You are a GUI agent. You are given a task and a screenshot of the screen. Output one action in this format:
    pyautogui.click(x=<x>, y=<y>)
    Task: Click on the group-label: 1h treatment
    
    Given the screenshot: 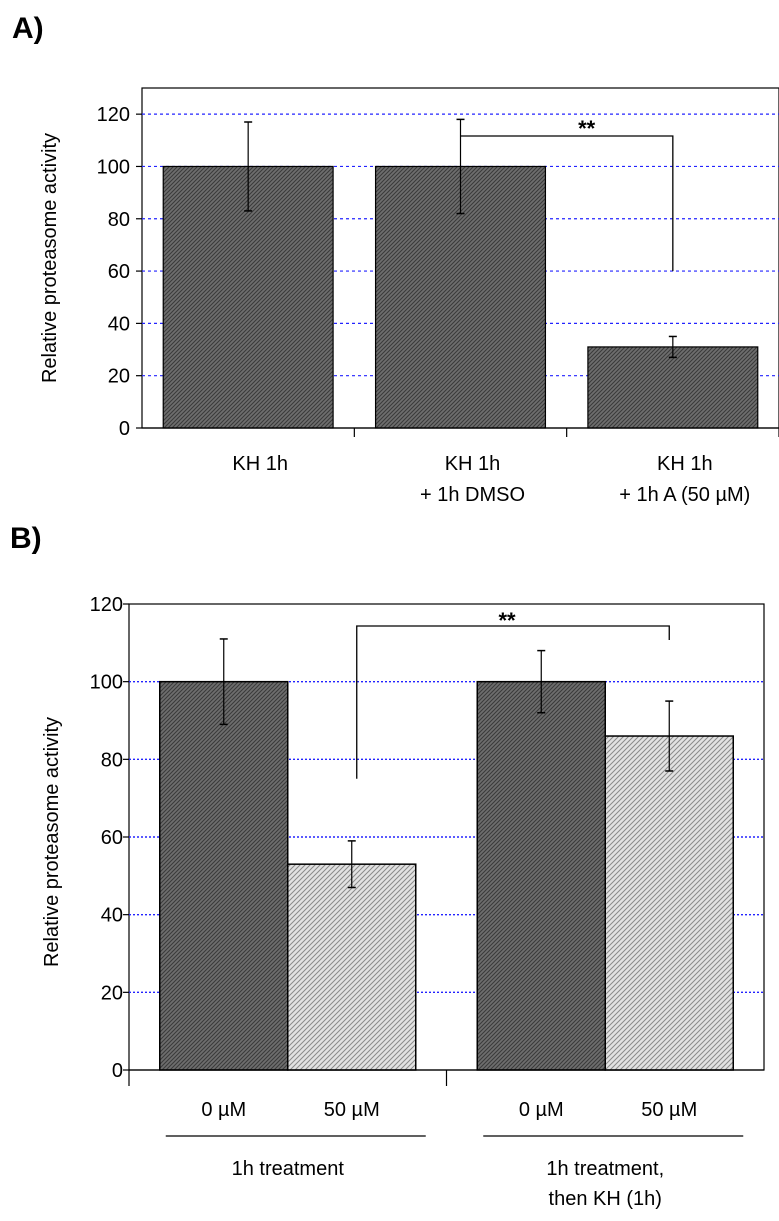 What is the action you would take?
    pyautogui.click(x=288, y=1169)
    